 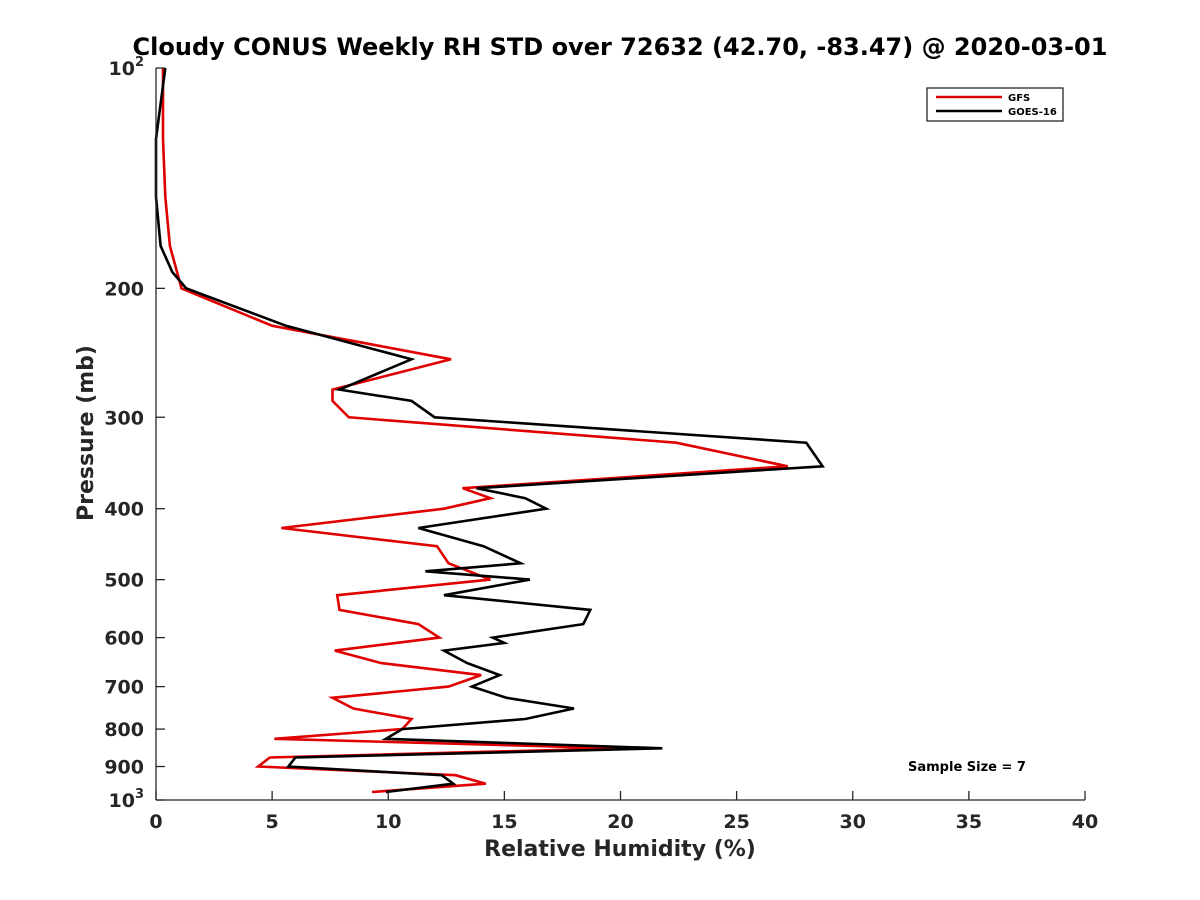 I want to click on y-tick-label: 400, so click(x=124, y=510).